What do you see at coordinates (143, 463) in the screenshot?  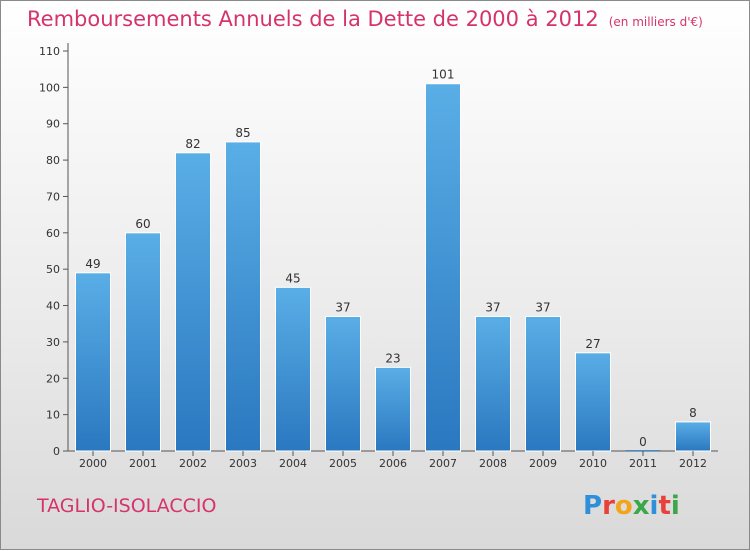 I see `x-tick-label: 2001` at bounding box center [143, 463].